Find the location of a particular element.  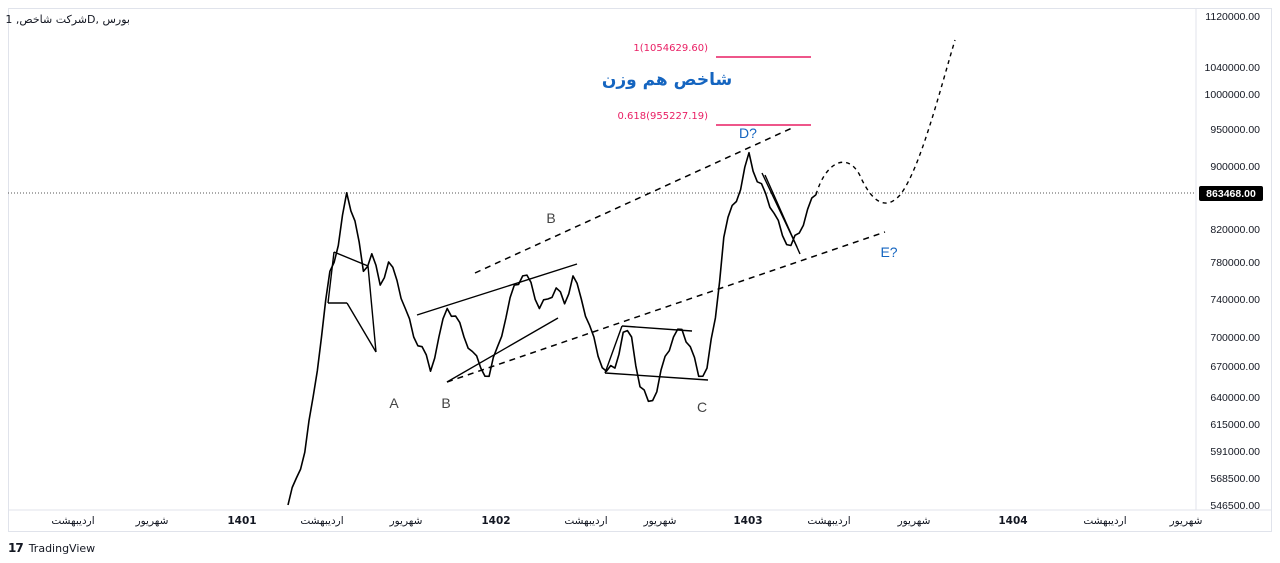

wave-label-b-low: B is located at coordinates (445, 403).